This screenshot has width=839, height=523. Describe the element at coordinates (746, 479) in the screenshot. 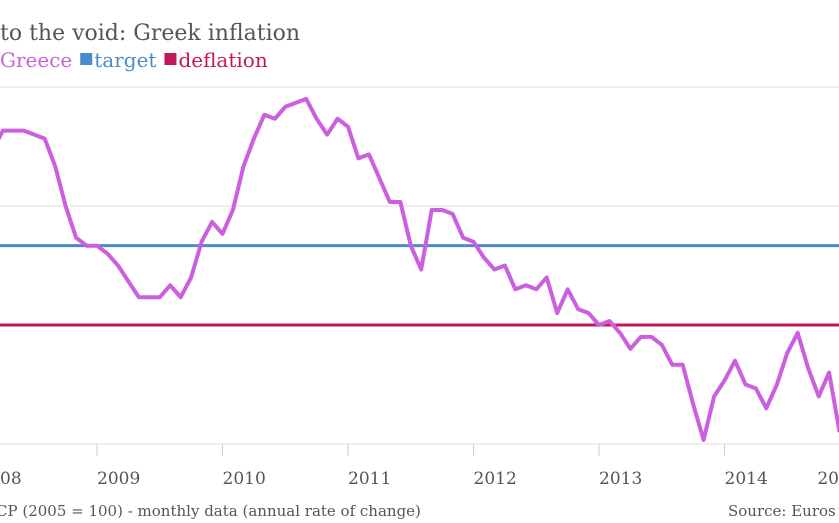

I see `x-tick-label: 2014` at that location.